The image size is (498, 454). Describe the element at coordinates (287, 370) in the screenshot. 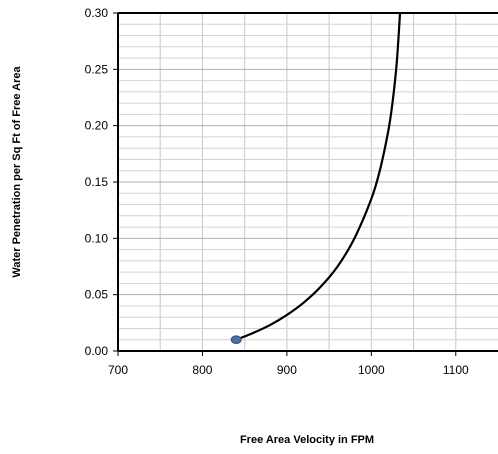

I see `x-tick-label: 900` at that location.